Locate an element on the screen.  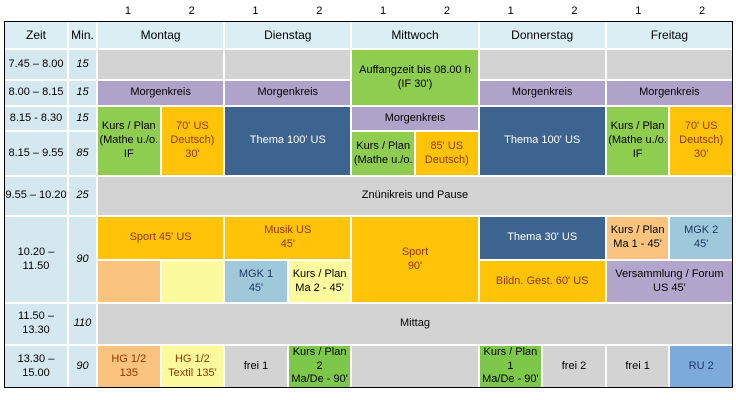
schedule-cell: Kurs / Plan (Mathe u./o. is located at coordinates (383, 153).